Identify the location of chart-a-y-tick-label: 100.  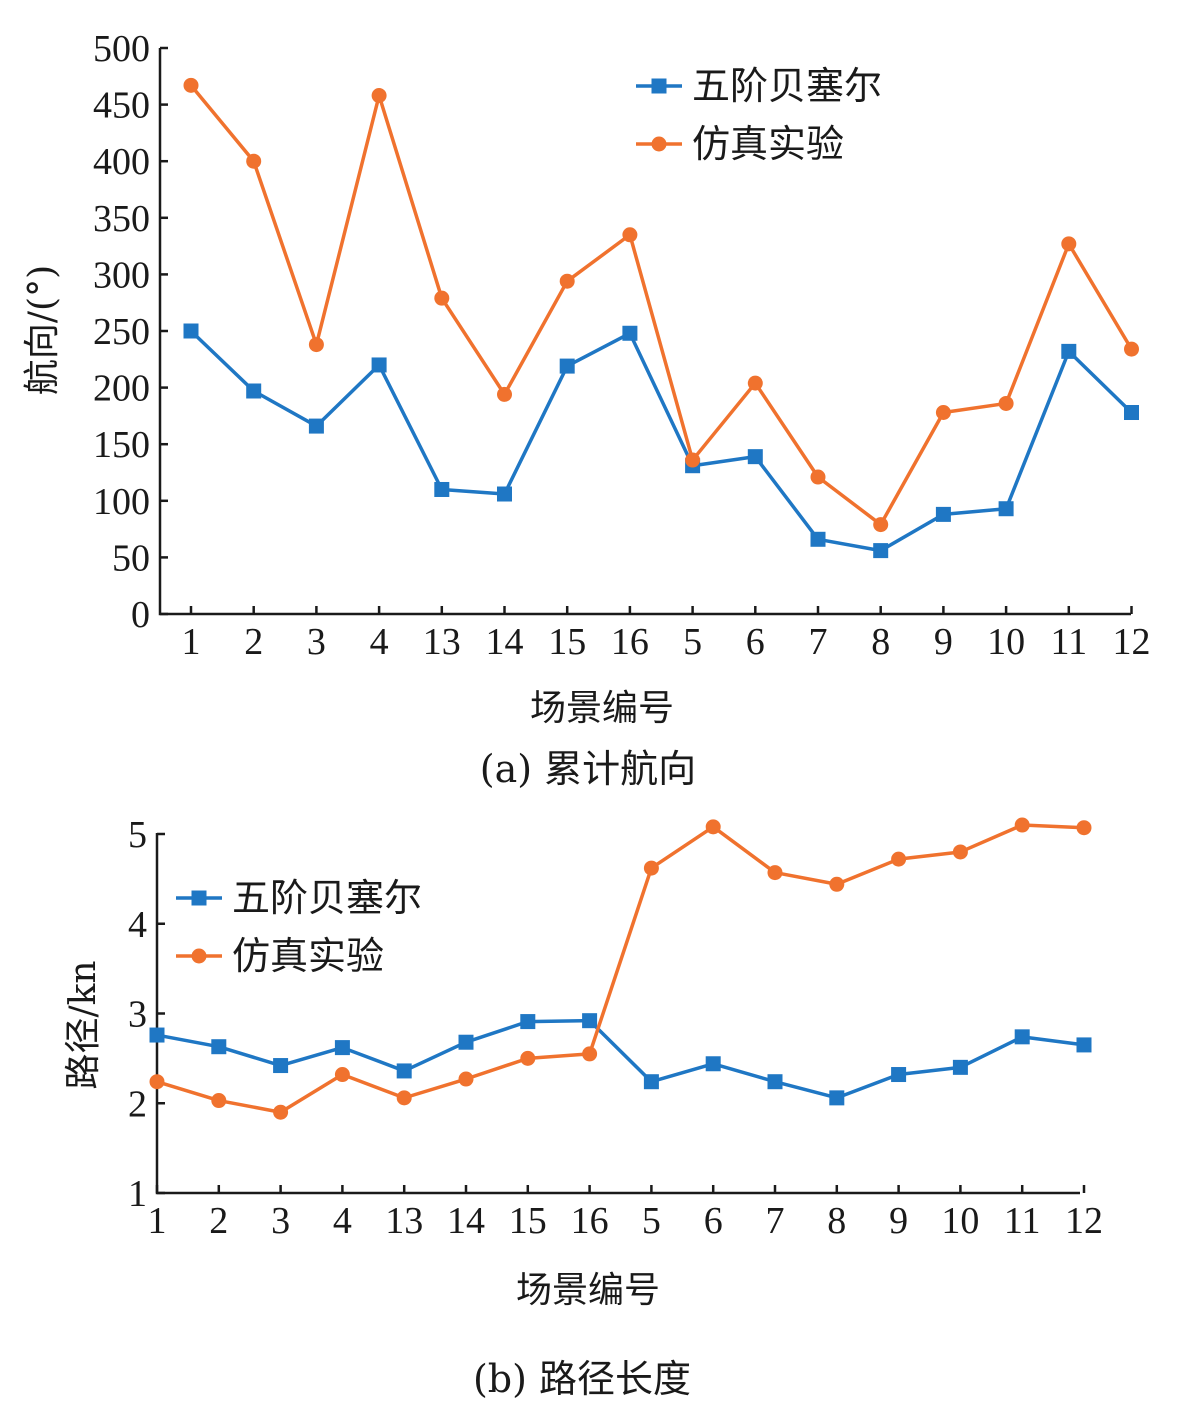
(121, 502).